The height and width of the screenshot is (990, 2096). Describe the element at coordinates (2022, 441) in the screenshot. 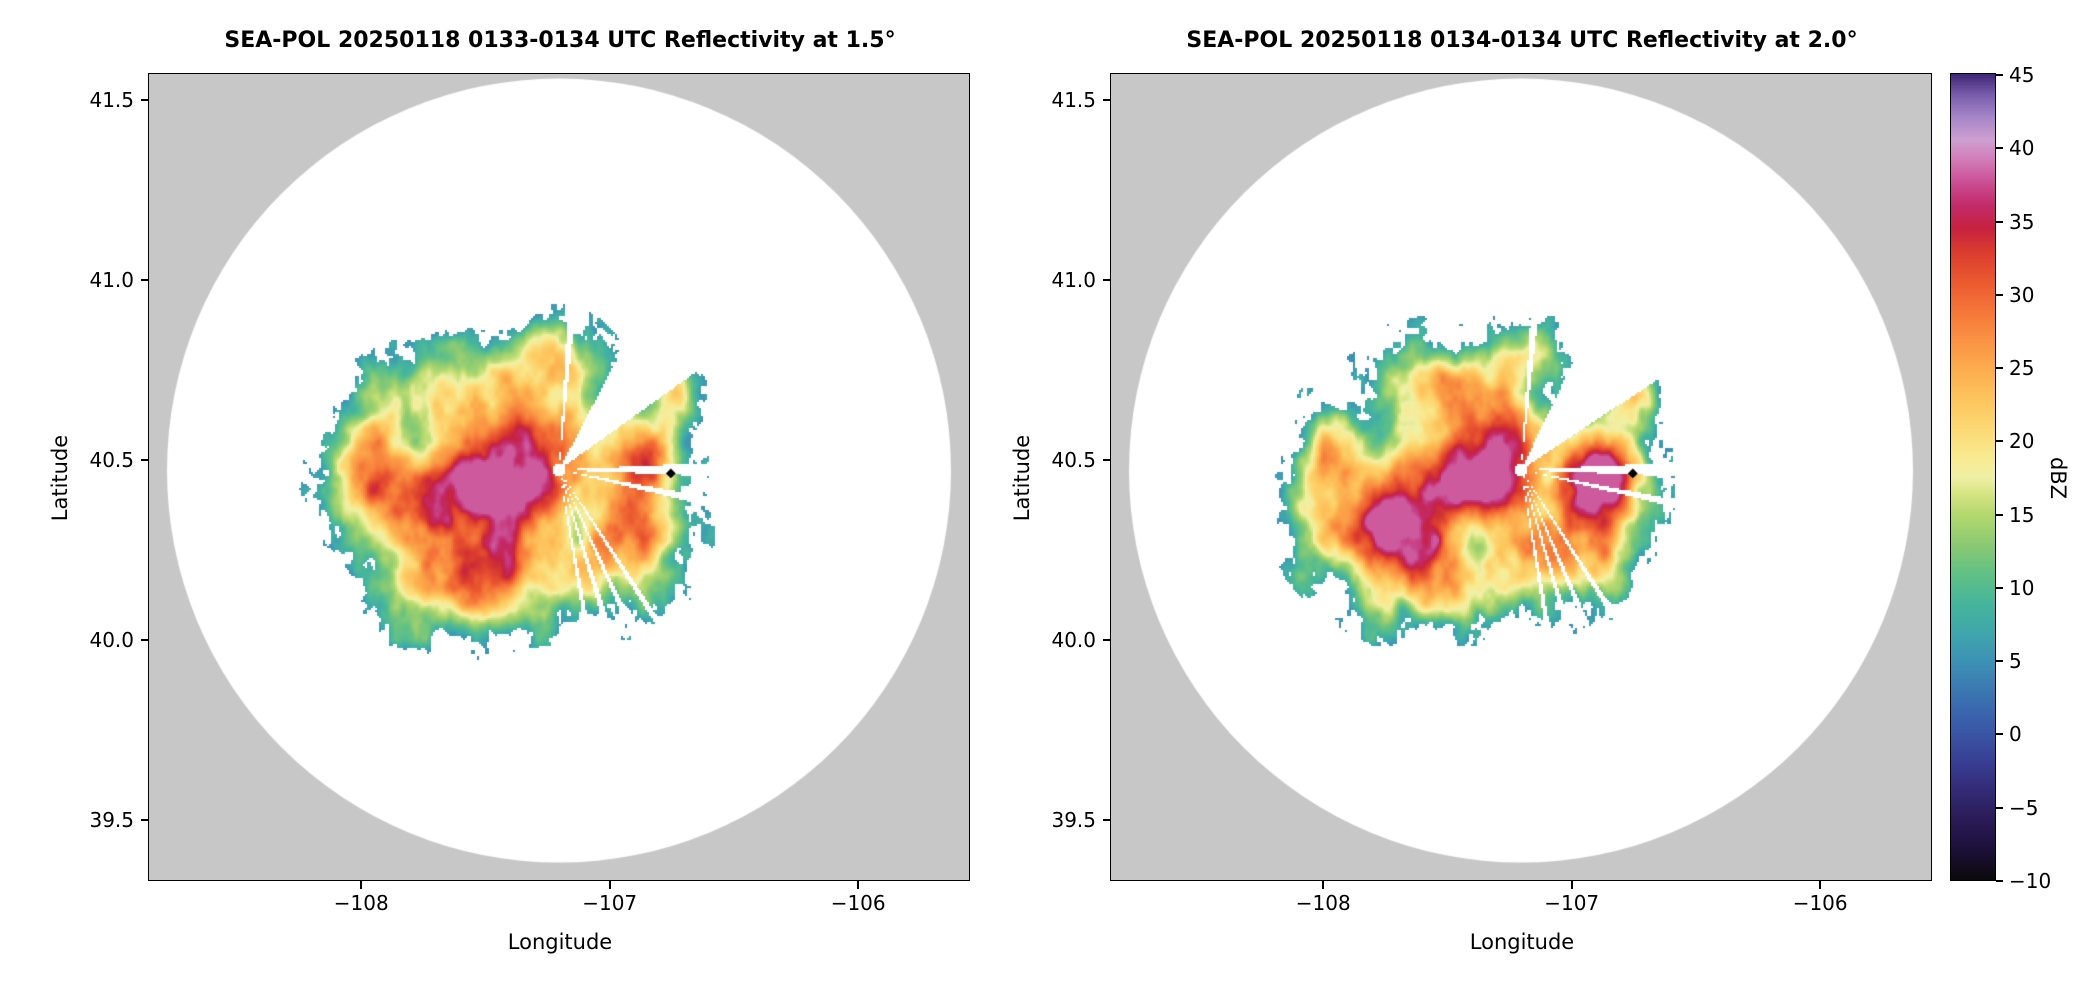

I see `colorbar-tick-label: 20` at that location.